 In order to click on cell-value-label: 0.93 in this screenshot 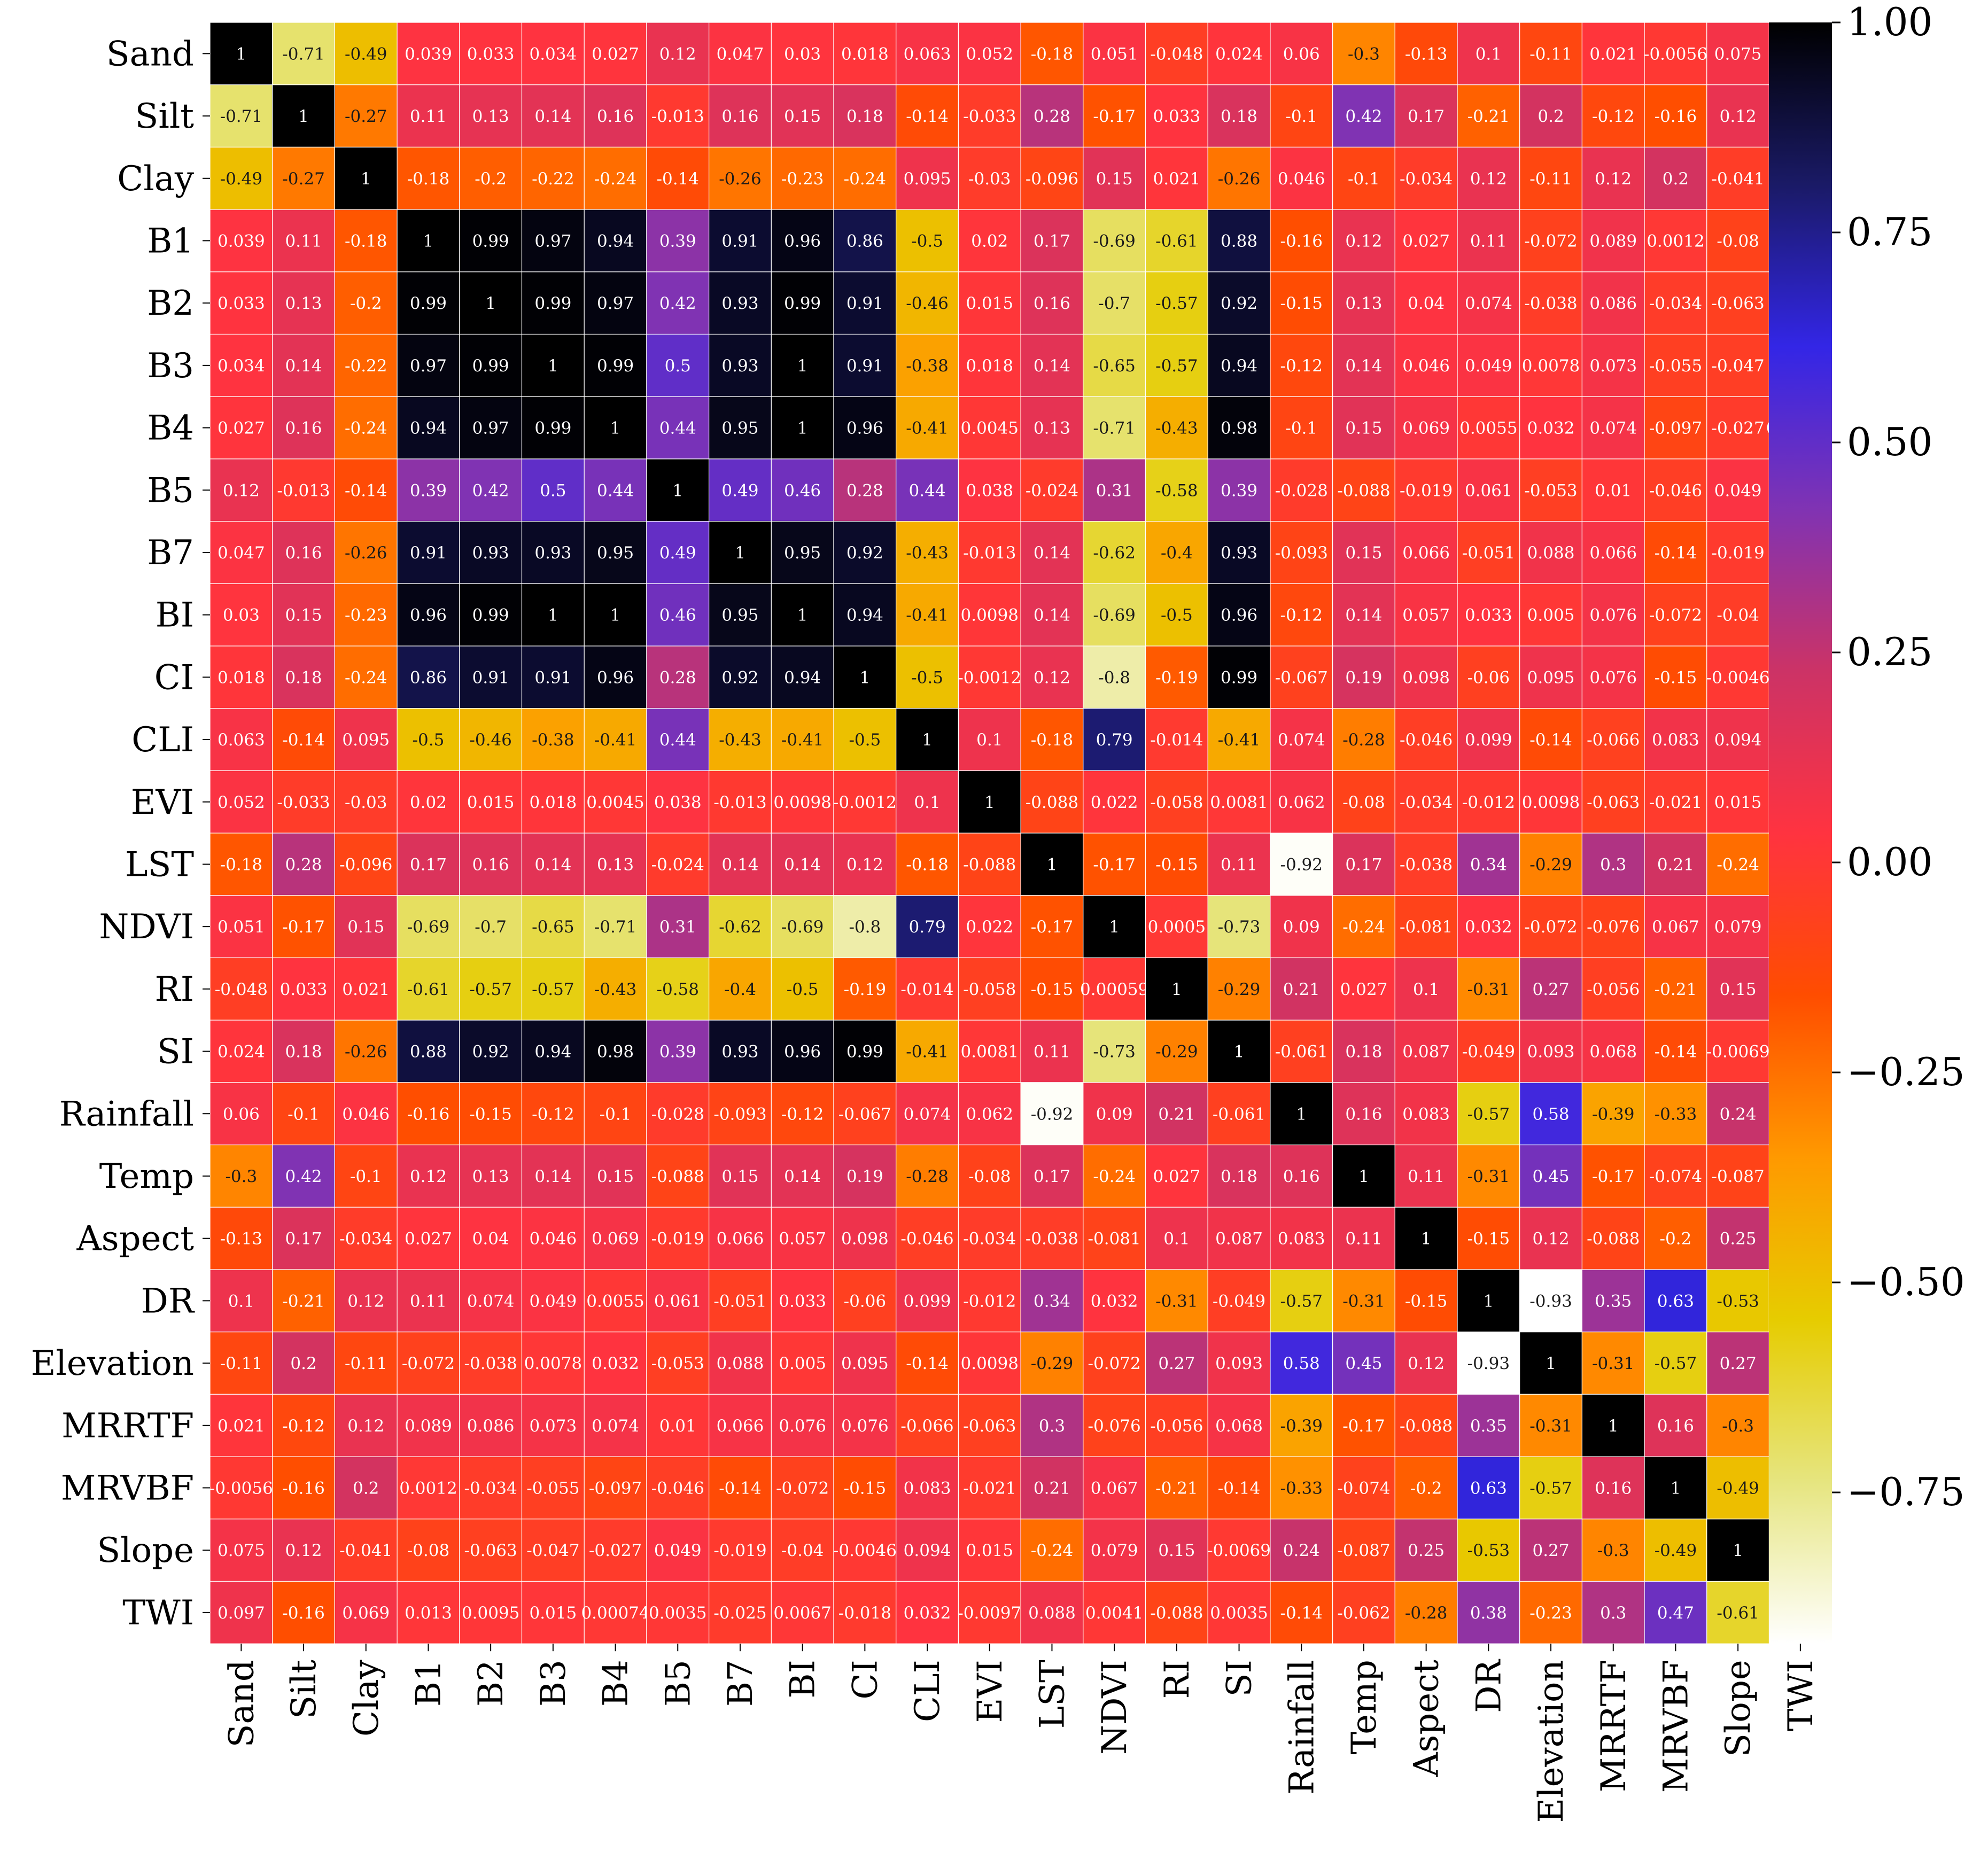, I will do `click(491, 553)`.